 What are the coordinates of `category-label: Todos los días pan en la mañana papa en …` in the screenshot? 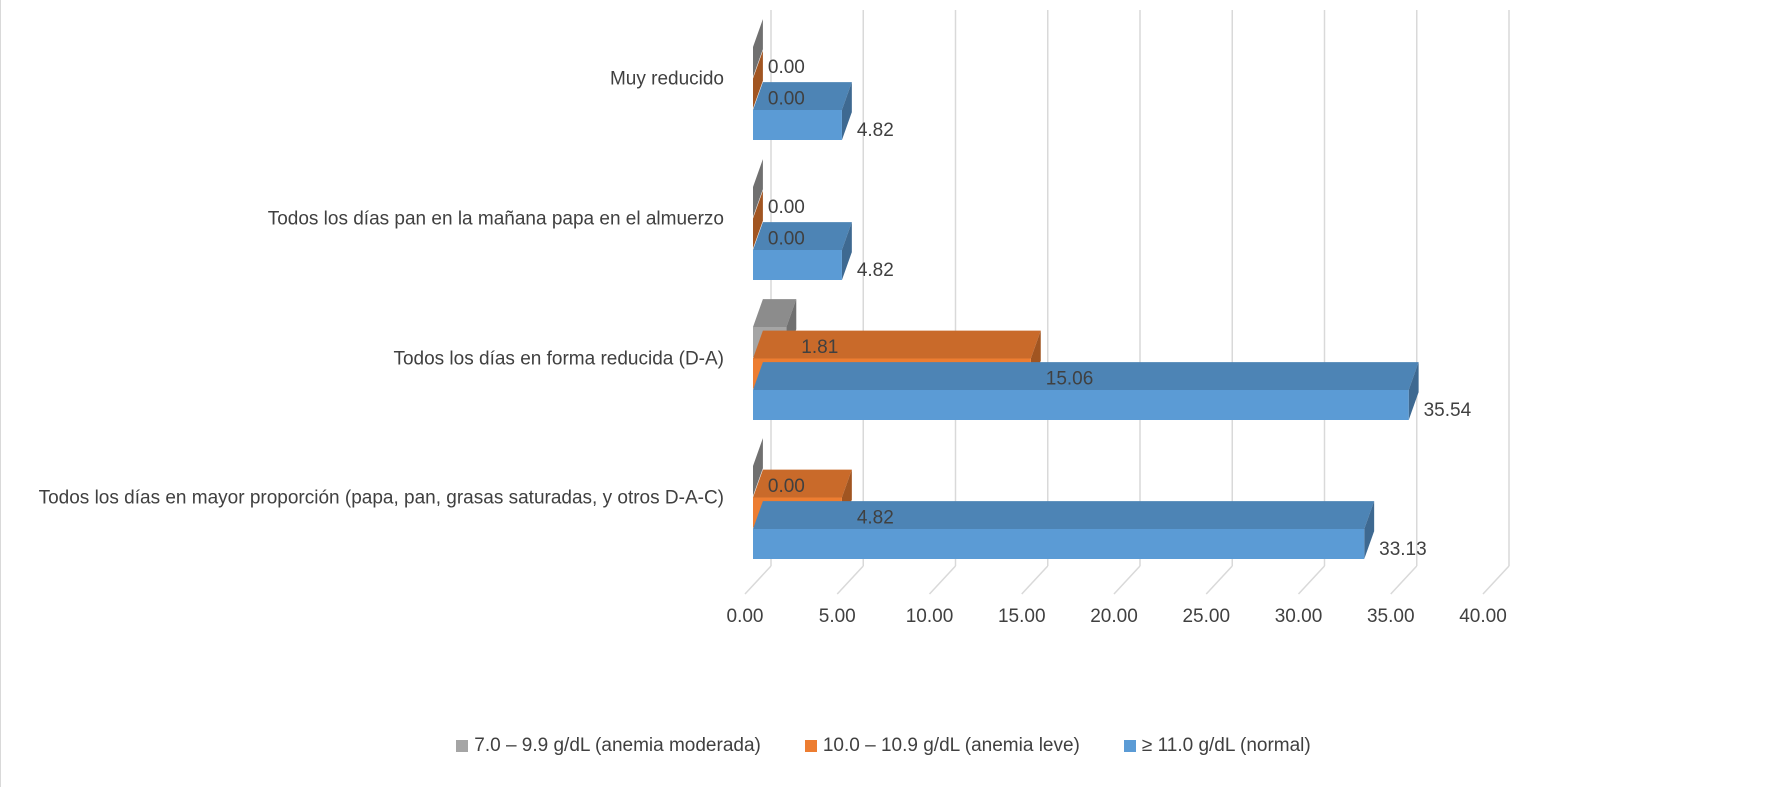 It's located at (496, 219).